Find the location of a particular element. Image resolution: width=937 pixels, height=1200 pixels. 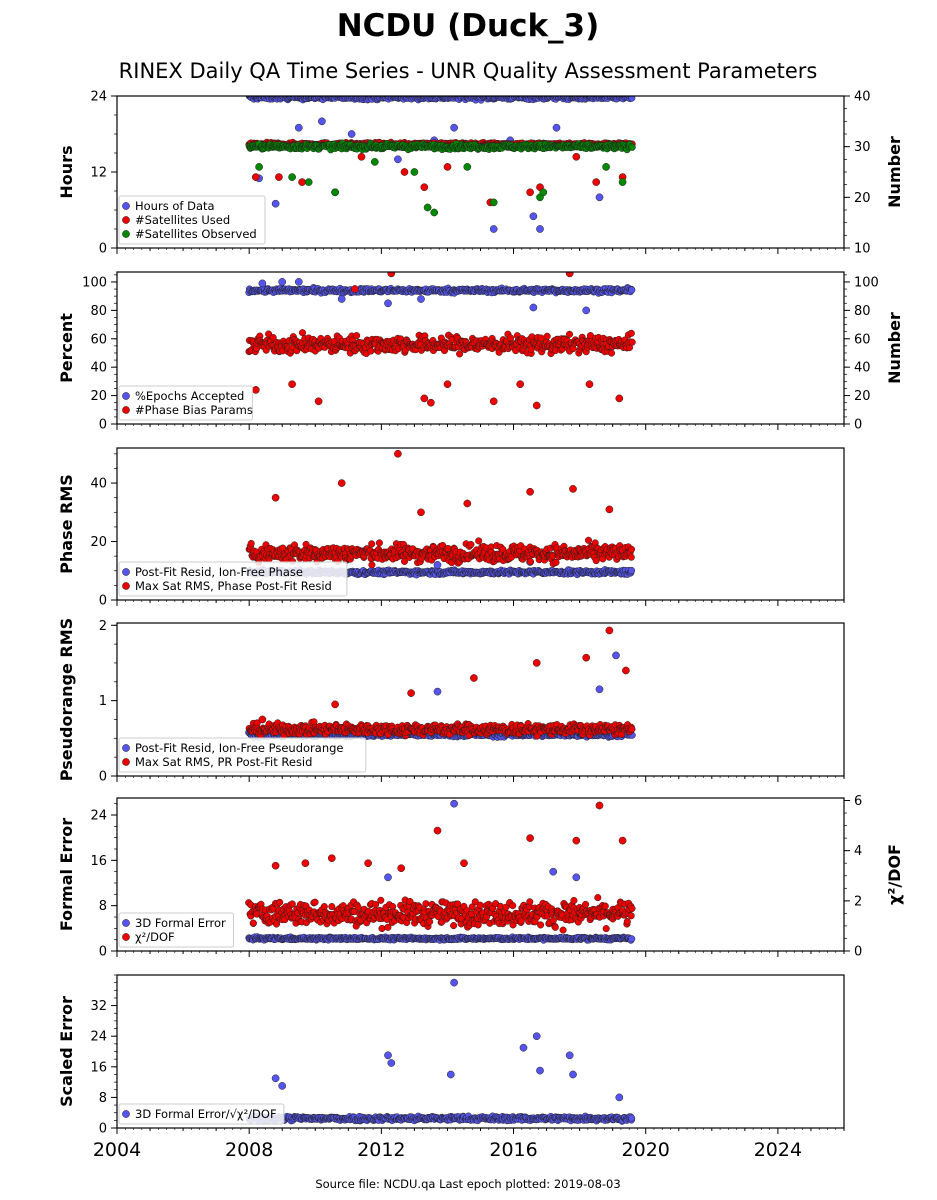

legend-label: Max Sat RMS, Phase Post-Fit Resid is located at coordinates (233, 586).